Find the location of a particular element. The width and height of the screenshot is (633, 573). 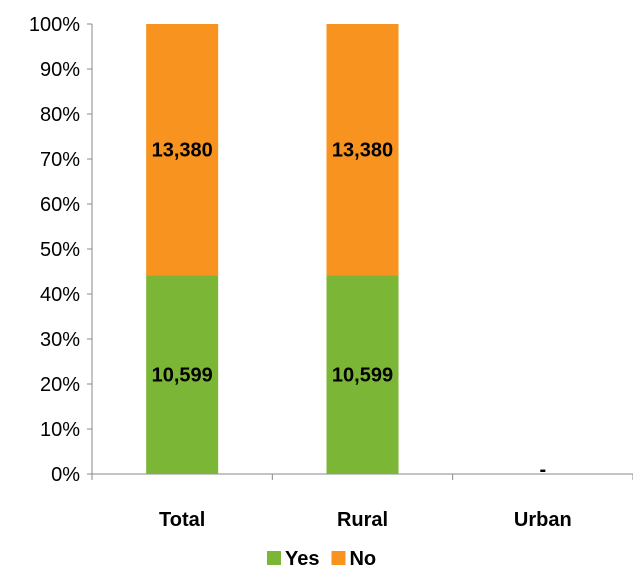

legend-swatch-yes is located at coordinates (274, 558).